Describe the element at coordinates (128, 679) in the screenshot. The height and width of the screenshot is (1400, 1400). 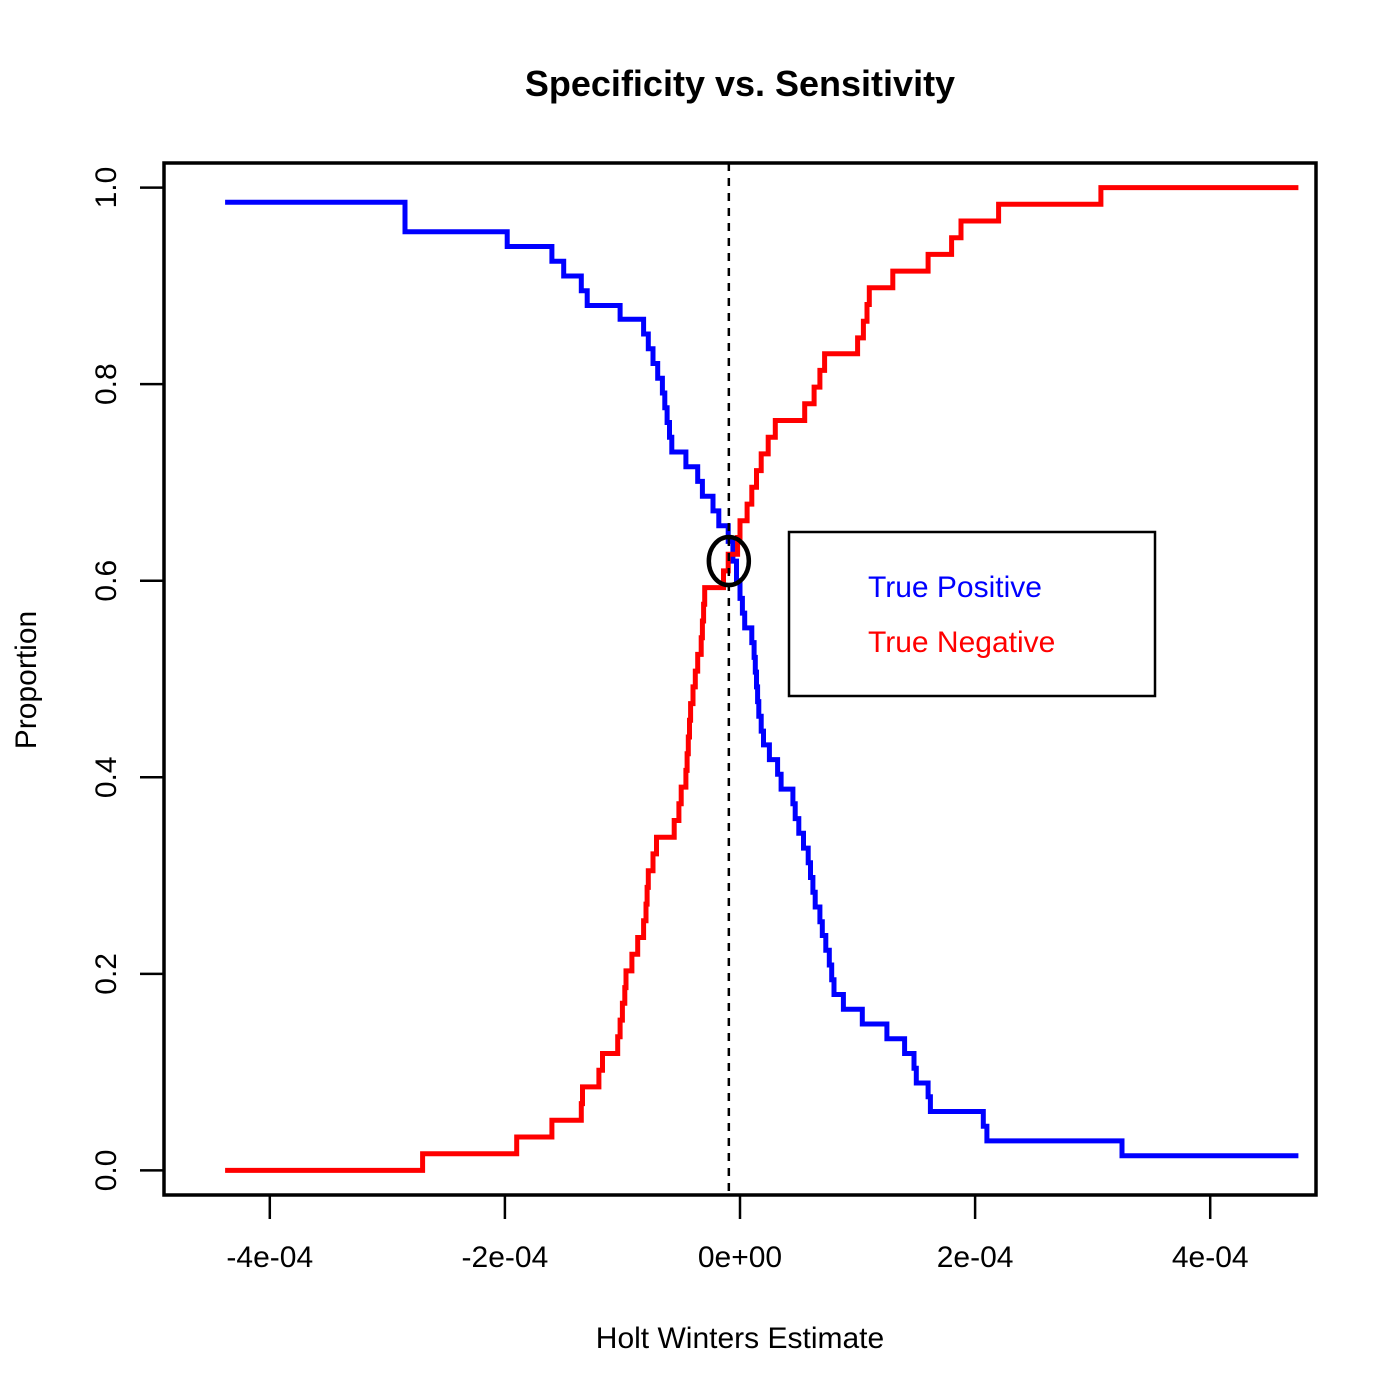
I see `y-axis: 0.0 0.2 0.4 0.6 0.8 1.0` at that location.